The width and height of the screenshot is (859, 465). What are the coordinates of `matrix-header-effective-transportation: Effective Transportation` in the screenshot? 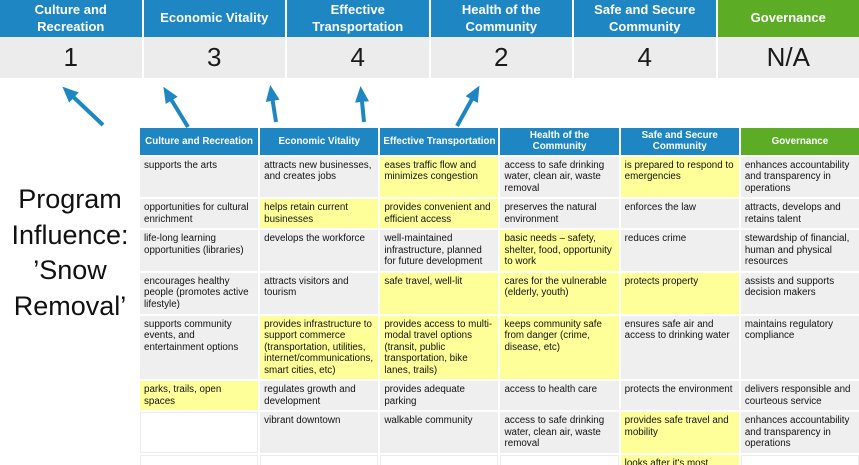 It's located at (439, 141).